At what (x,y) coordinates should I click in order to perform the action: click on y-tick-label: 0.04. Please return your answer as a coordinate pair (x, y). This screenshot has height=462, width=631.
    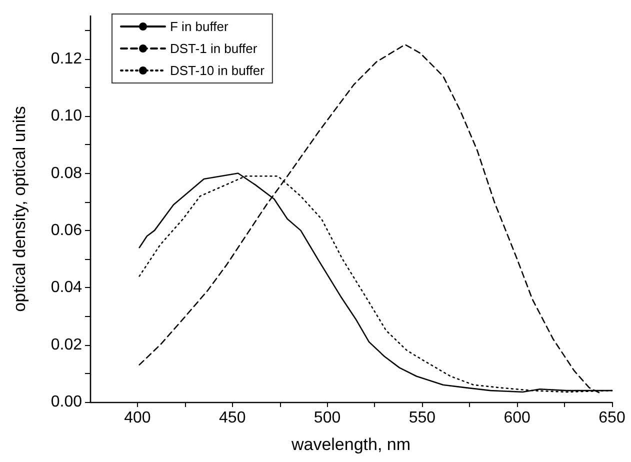
    Looking at the image, I should click on (66, 287).